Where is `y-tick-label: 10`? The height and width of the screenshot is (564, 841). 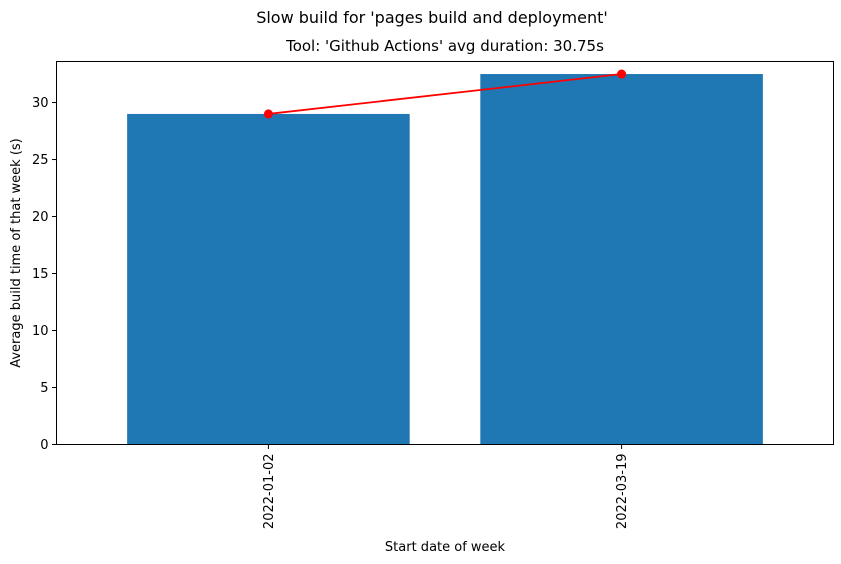 y-tick-label: 10 is located at coordinates (40, 331).